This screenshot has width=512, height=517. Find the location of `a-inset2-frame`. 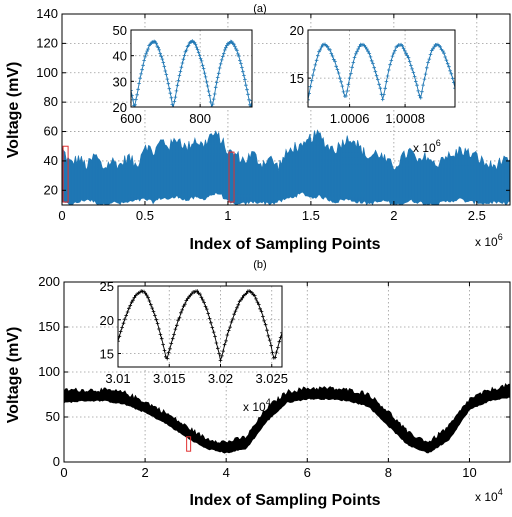

a-inset2-frame is located at coordinates (381, 68).